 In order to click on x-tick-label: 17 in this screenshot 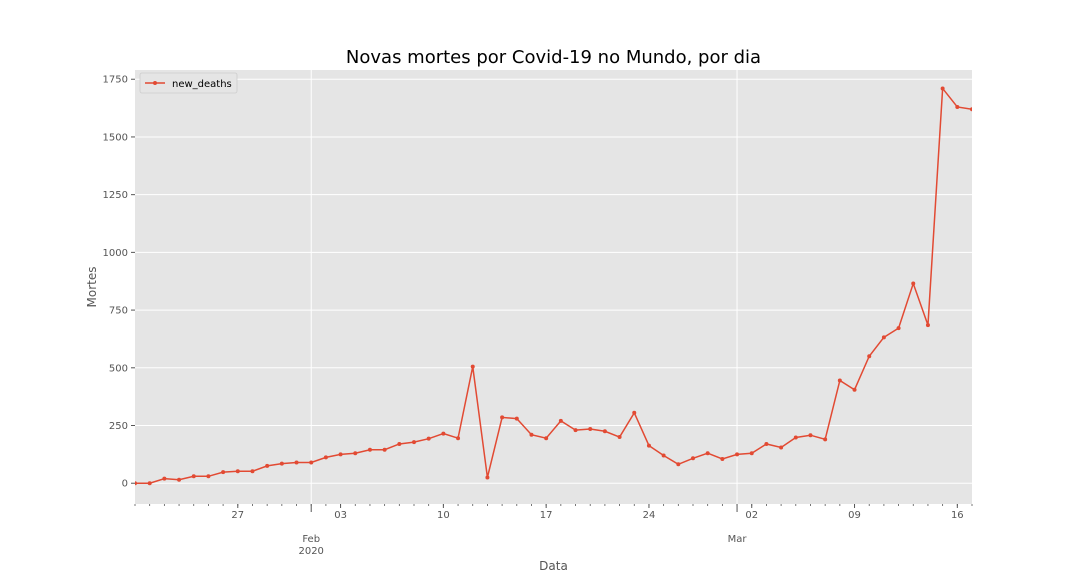, I will do `click(546, 515)`.